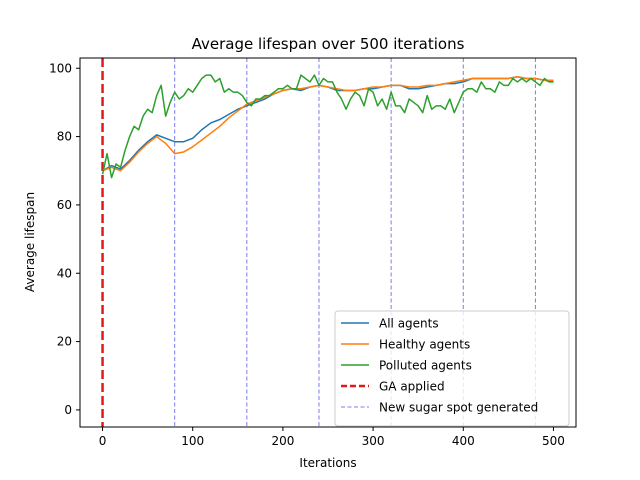 This screenshot has height=480, width=640. I want to click on legend-box, so click(452, 368).